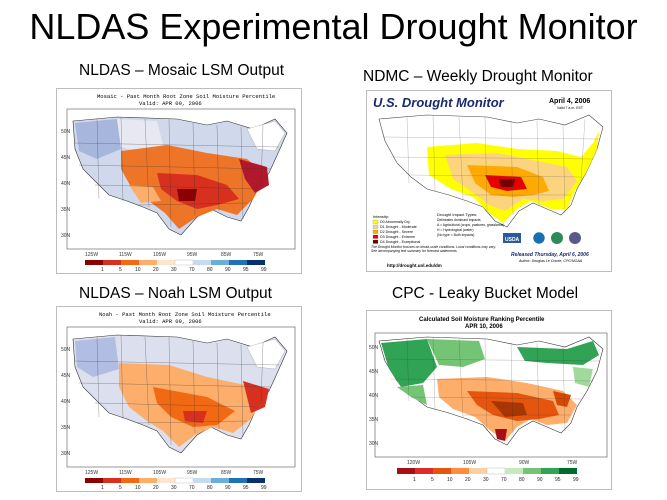 Image resolution: width=667 pixels, height=500 pixels. I want to click on svg-text: 115W, so click(125, 255).